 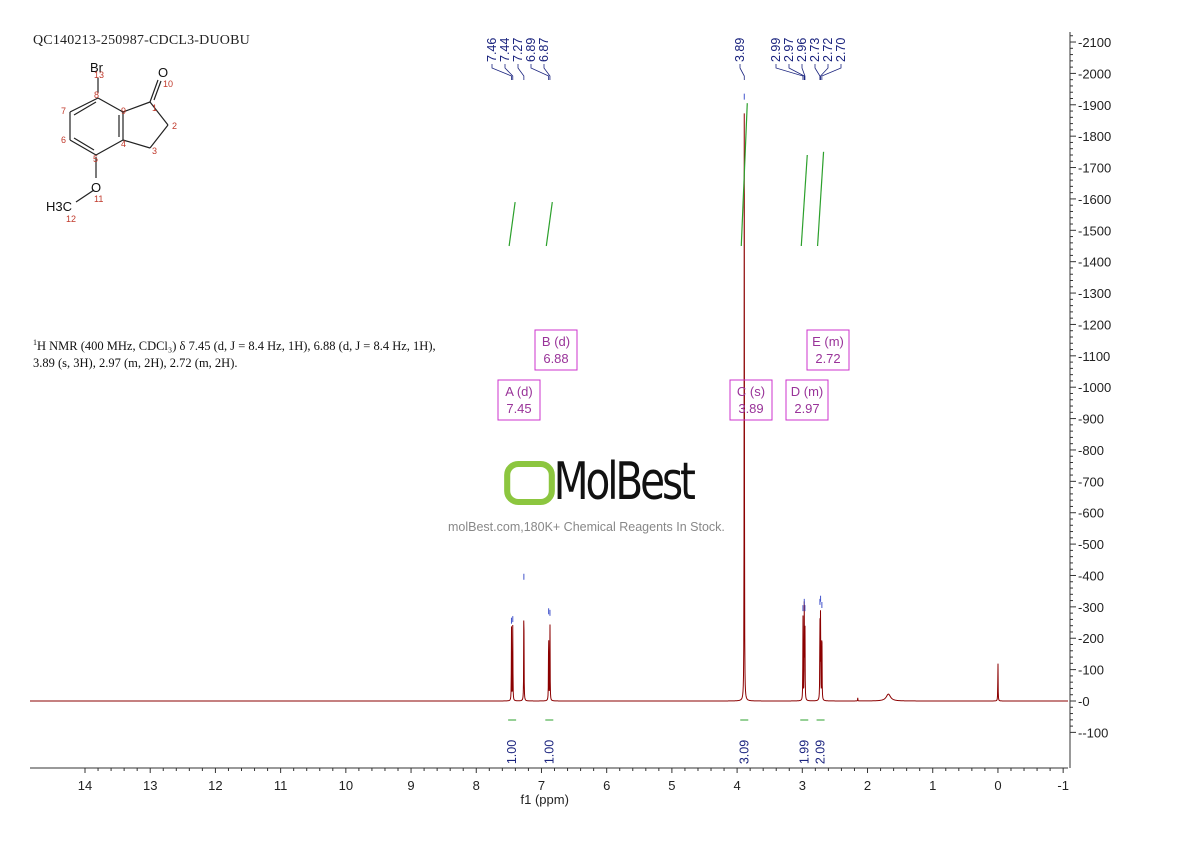 I want to click on y-tick-label: --100, so click(x=1093, y=732).